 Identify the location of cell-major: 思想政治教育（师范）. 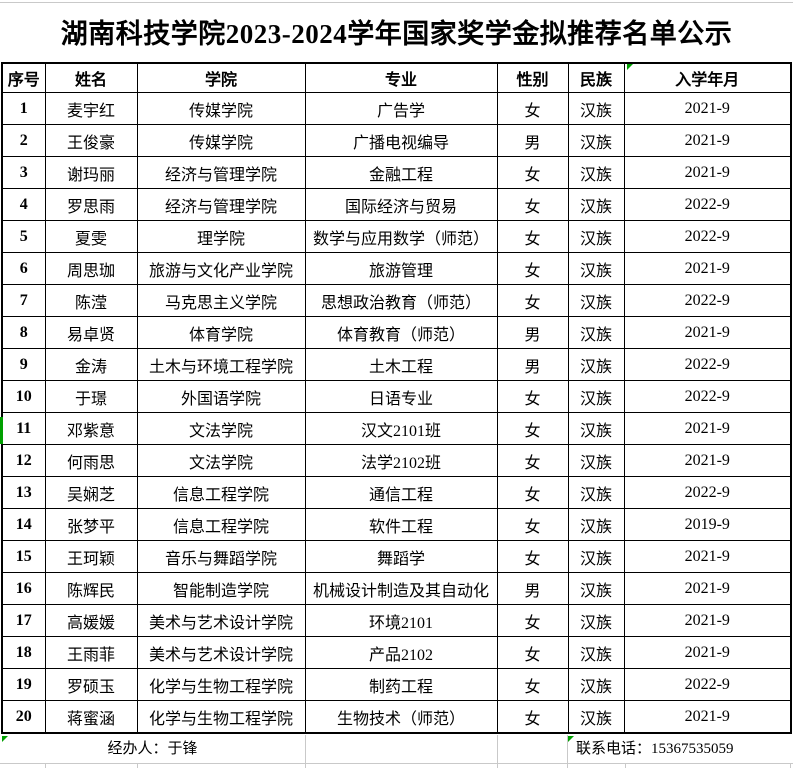
(401, 300).